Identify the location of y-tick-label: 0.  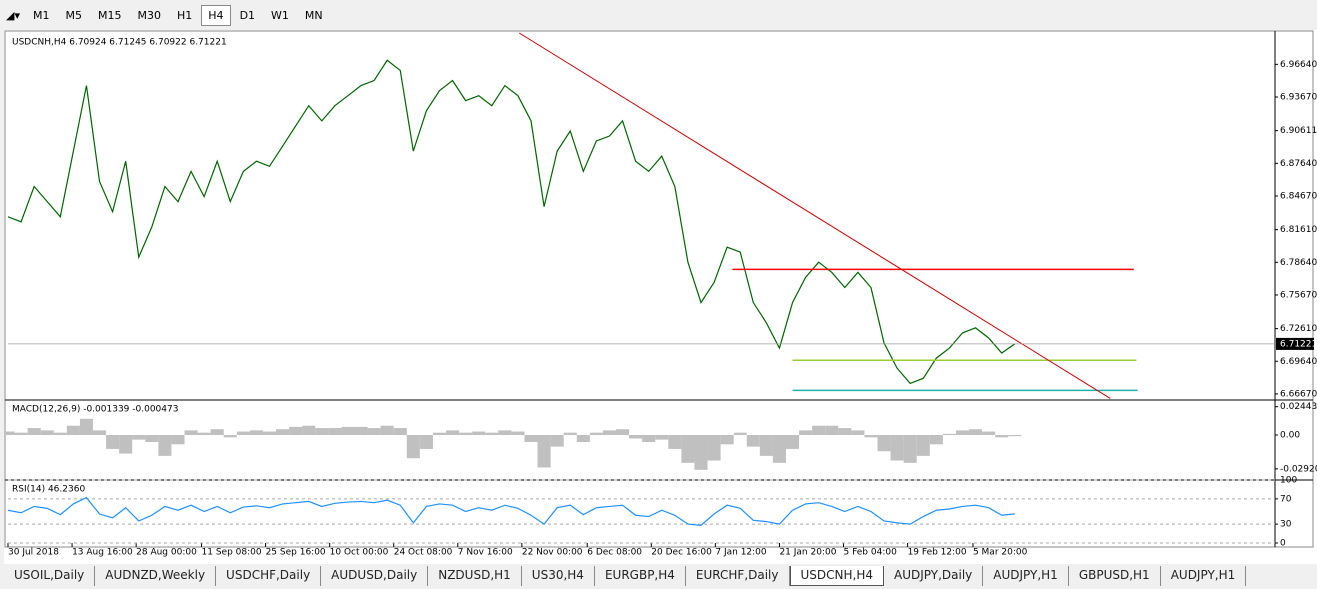
(1283, 544).